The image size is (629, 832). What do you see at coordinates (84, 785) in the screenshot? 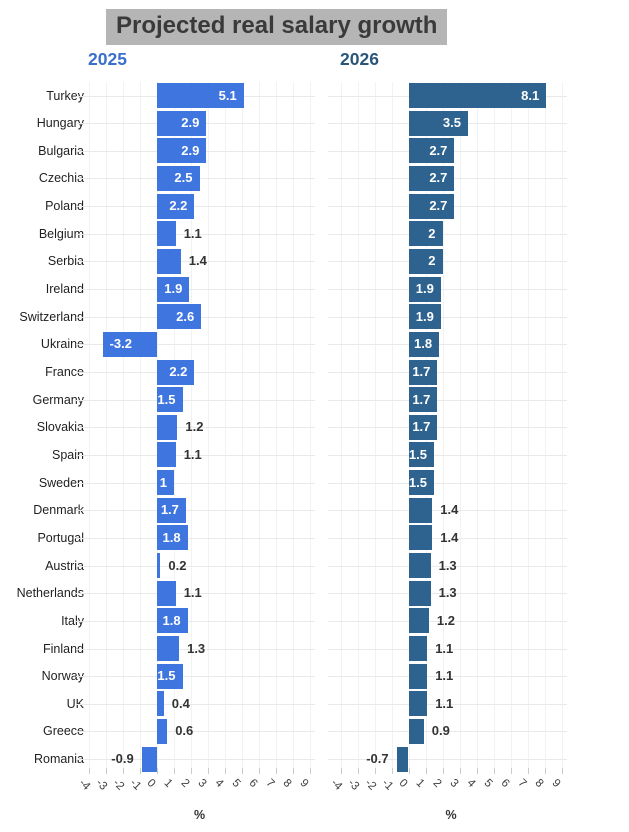
I see `tick-label: -4` at bounding box center [84, 785].